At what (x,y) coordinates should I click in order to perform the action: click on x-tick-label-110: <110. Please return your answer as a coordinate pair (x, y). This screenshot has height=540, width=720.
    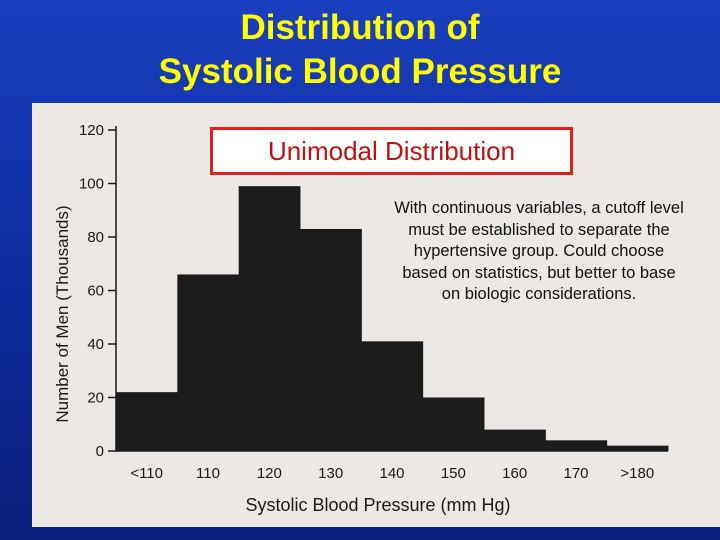
    Looking at the image, I should click on (146, 473).